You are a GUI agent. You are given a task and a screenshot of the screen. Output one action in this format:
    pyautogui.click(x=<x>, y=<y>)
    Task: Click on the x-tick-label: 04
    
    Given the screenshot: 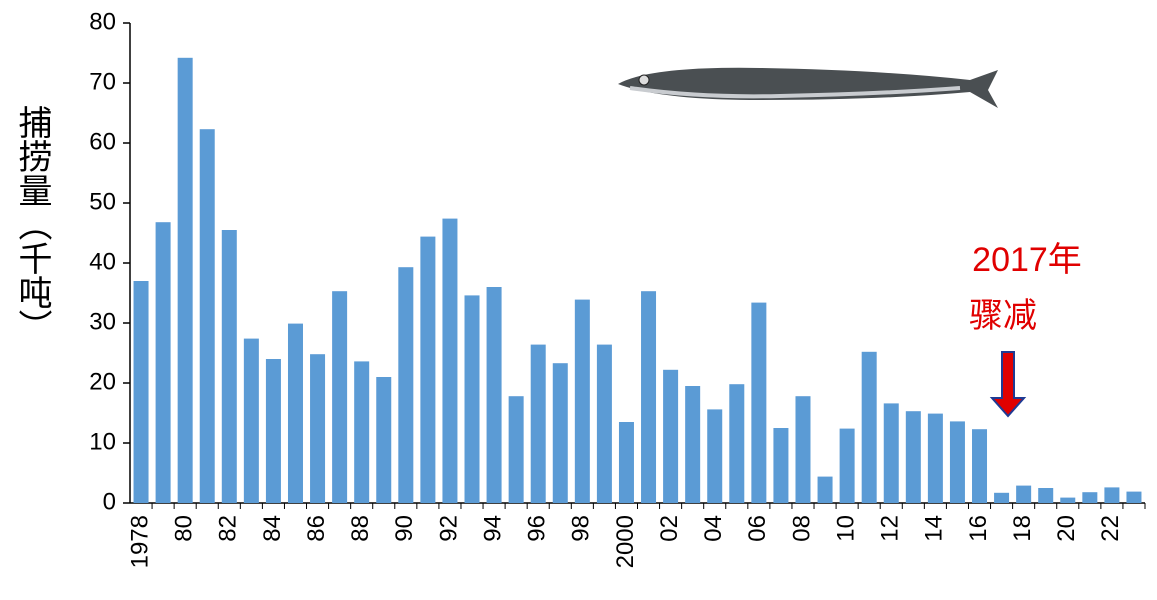 What is the action you would take?
    pyautogui.click(x=713, y=528)
    